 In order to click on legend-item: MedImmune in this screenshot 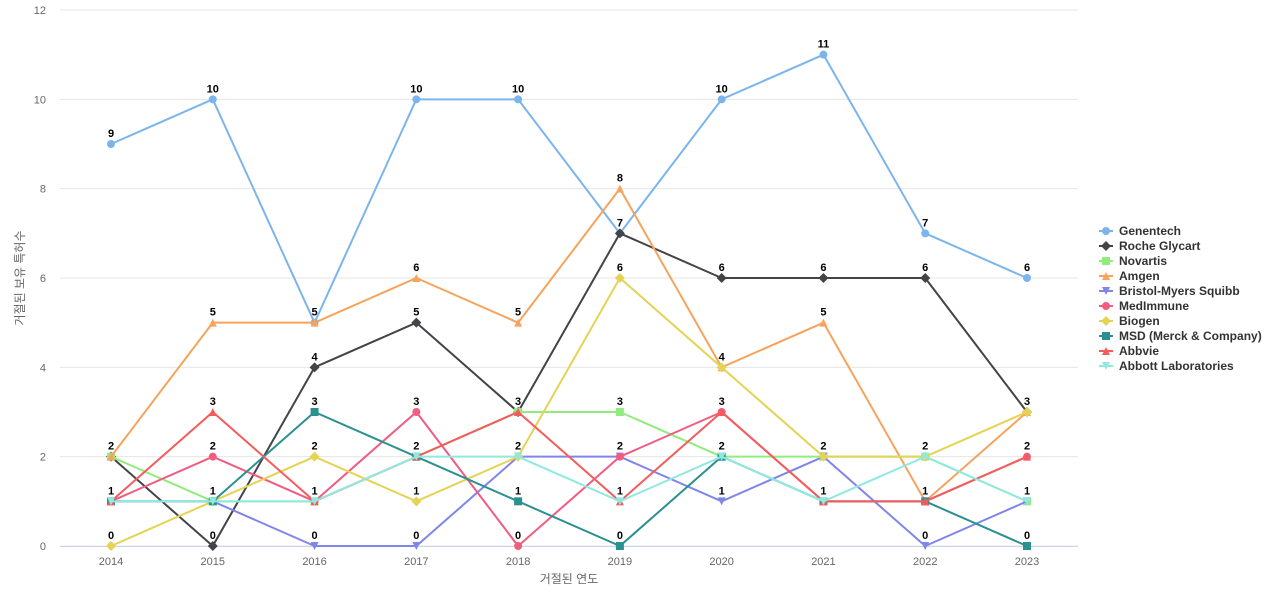, I will do `click(1144, 306)`.